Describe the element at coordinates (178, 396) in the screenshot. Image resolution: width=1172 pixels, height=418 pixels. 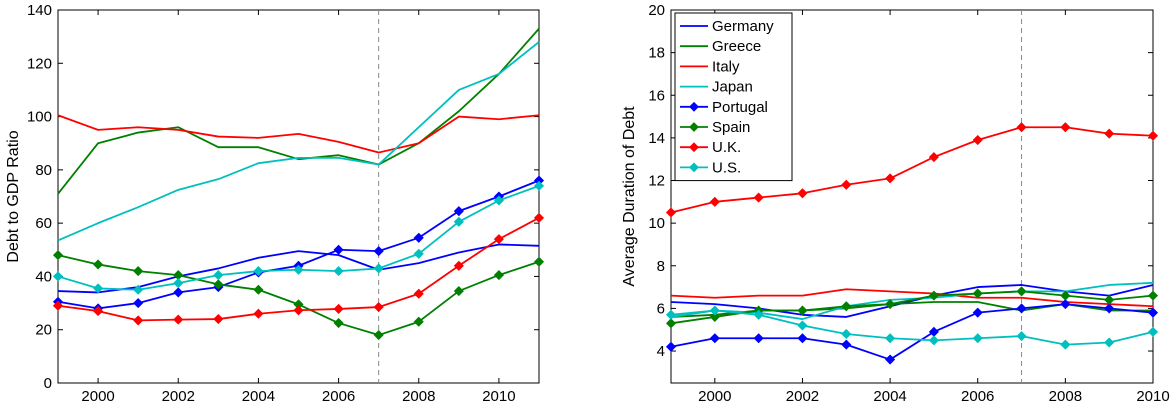
I see `x-tick-label: 2002` at that location.